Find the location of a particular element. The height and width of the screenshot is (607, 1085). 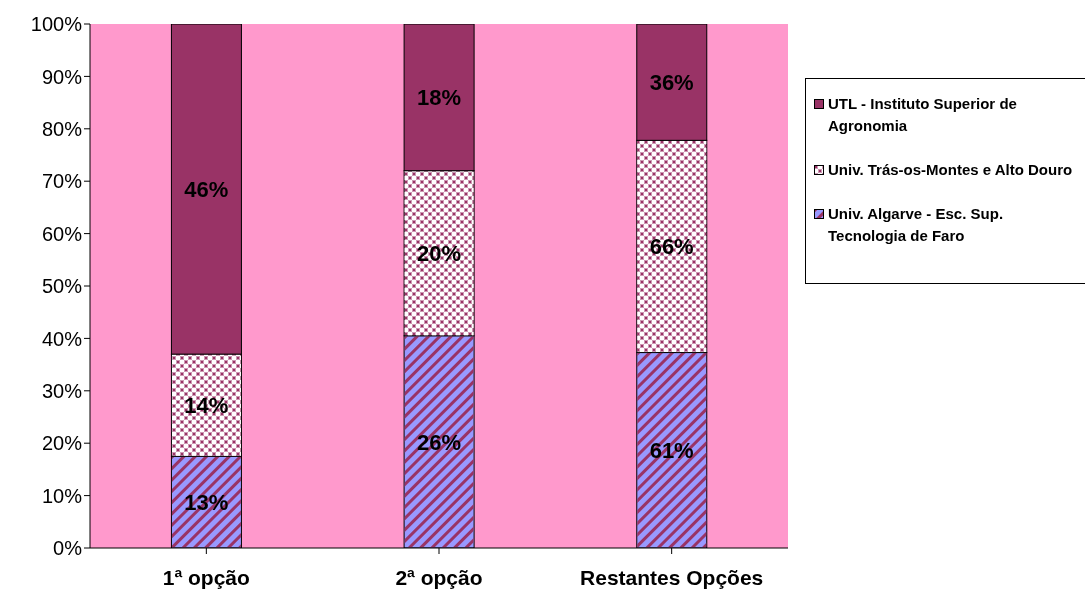

y-tick-label: 70% is located at coordinates (62, 181).